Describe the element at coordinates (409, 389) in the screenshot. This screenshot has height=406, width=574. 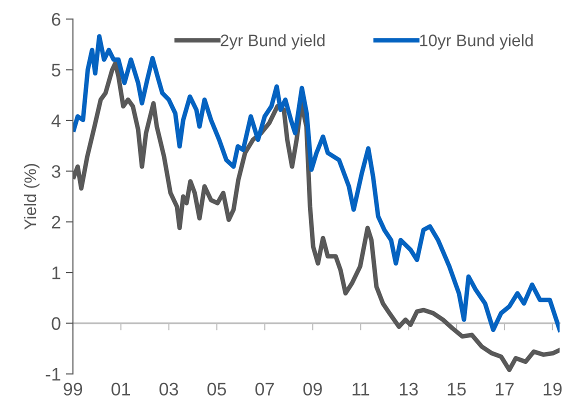
I see `x-tick-label: 13` at that location.